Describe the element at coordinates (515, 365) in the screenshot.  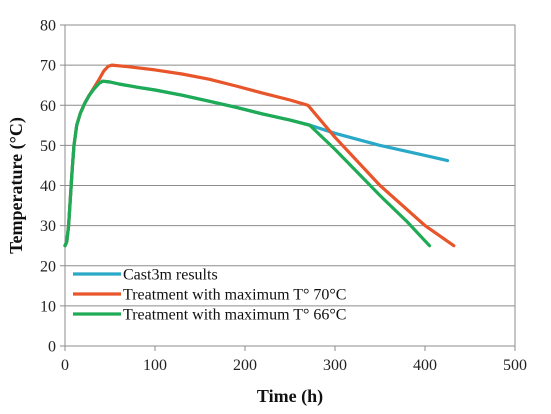
I see `x-tick-label: 500` at that location.